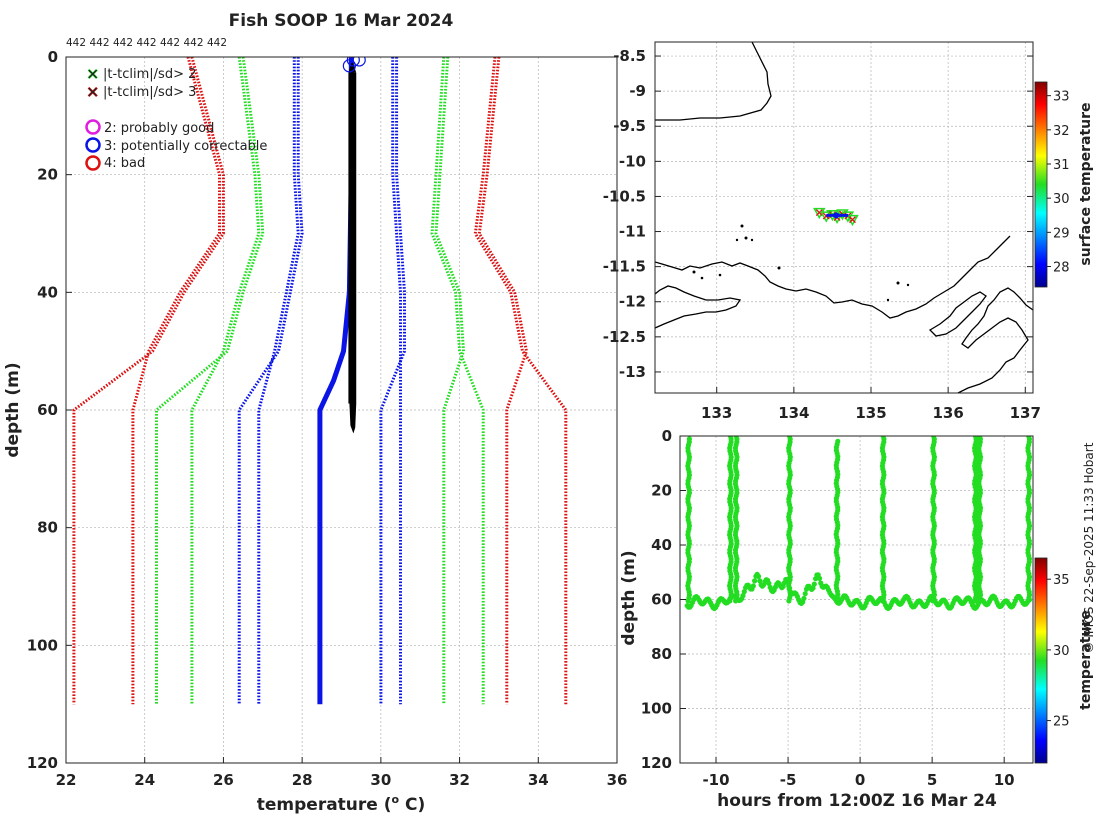 This screenshot has width=1100, height=820. Describe the element at coordinates (698, 307) in the screenshot. I see `coastline-west` at that location.